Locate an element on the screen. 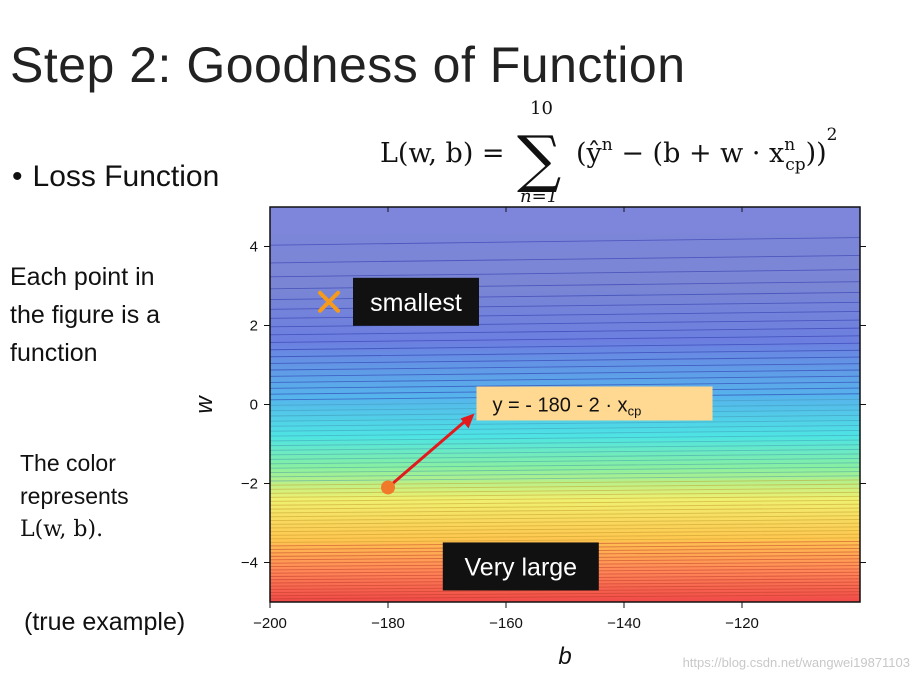 The image size is (918, 682). y-tick-label: 2 is located at coordinates (254, 326).